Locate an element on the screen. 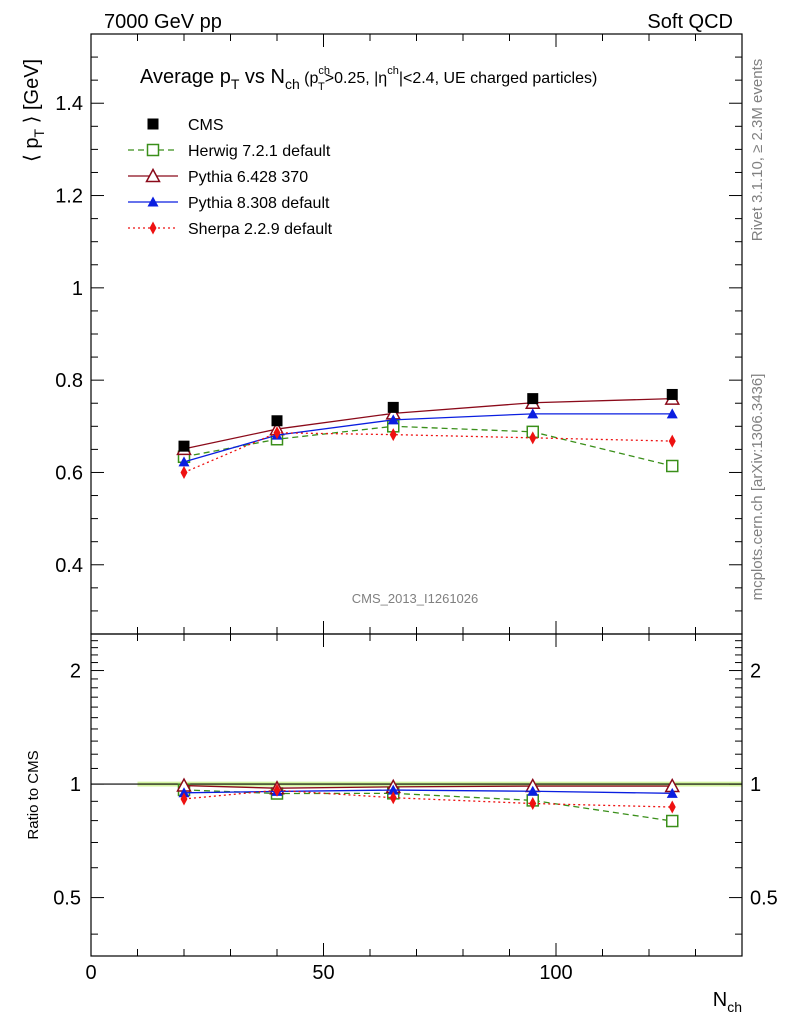 This screenshot has height=1024, width=786. ratio-y-tick-label-right: 0.5 is located at coordinates (764, 899).